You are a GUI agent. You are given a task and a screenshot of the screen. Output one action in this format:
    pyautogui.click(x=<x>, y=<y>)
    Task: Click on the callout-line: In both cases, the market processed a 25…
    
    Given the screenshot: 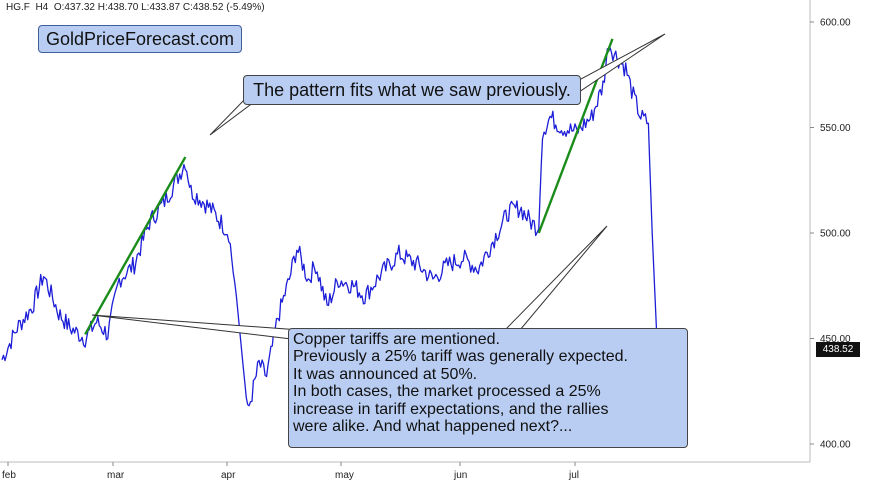 What is the action you would take?
    pyautogui.click(x=447, y=392)
    